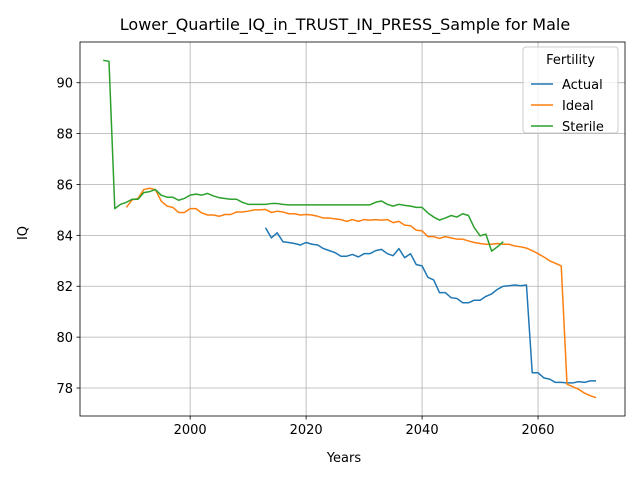  Describe the element at coordinates (583, 127) in the screenshot. I see `legend-label-sterile: Sterile` at that location.